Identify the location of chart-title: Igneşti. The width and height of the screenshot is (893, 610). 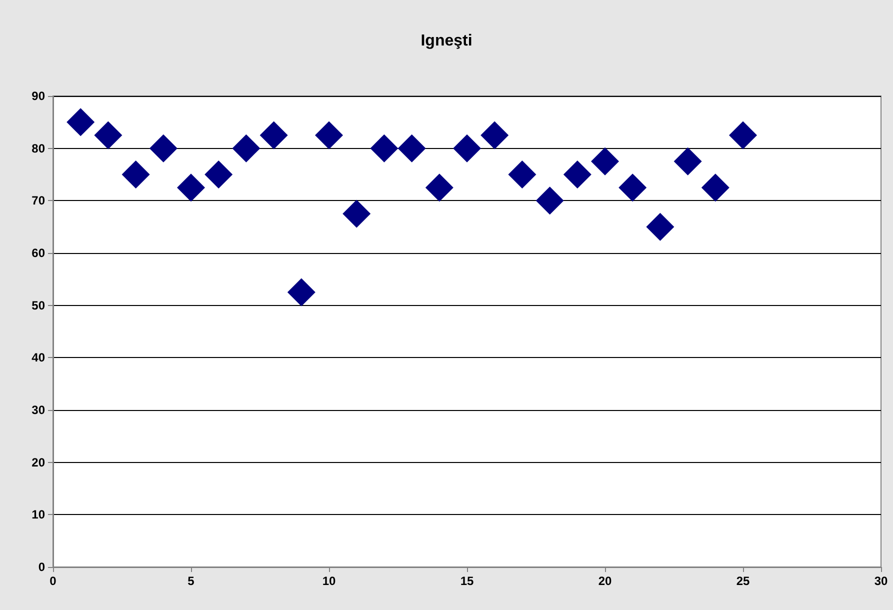
(446, 41).